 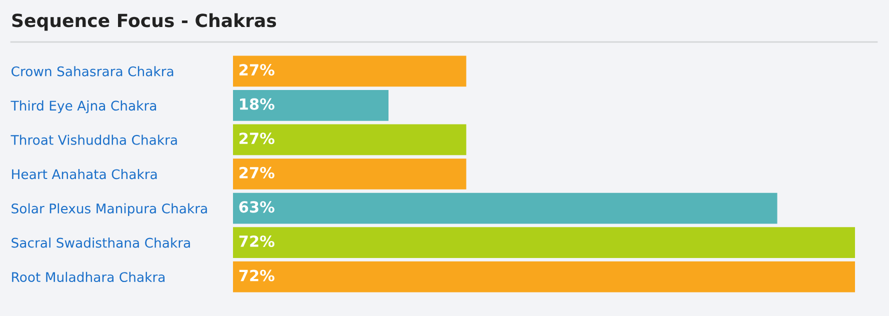 What do you see at coordinates (101, 243) in the screenshot?
I see `y-tick-label: Sacral Swadisthana Chakra` at bounding box center [101, 243].